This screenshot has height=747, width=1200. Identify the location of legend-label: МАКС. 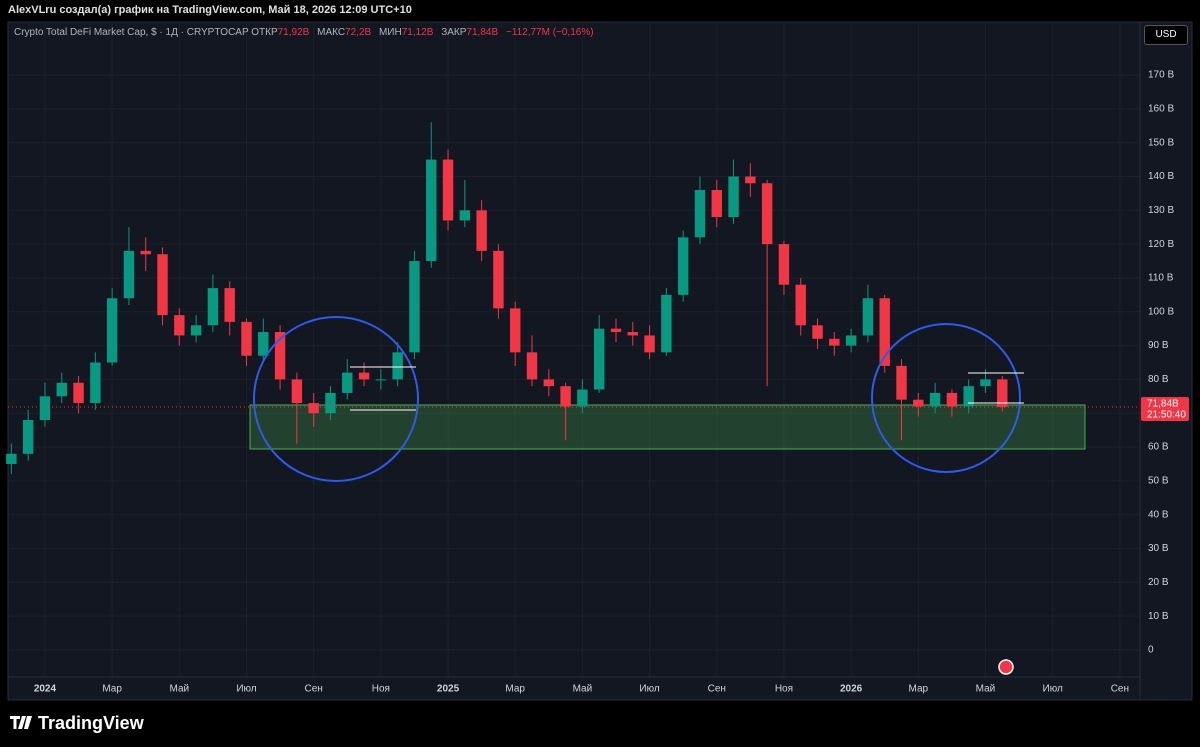
(331, 32).